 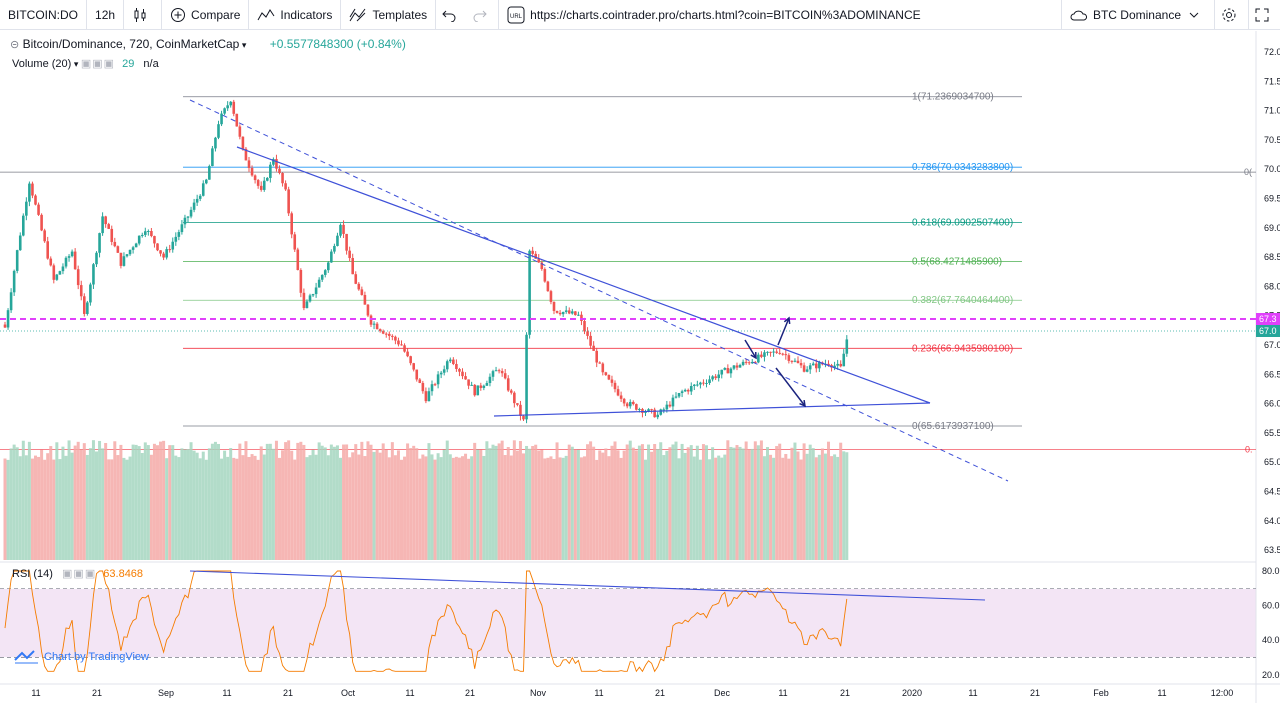 I want to click on rsi-label: RSI (14), so click(x=32, y=574).